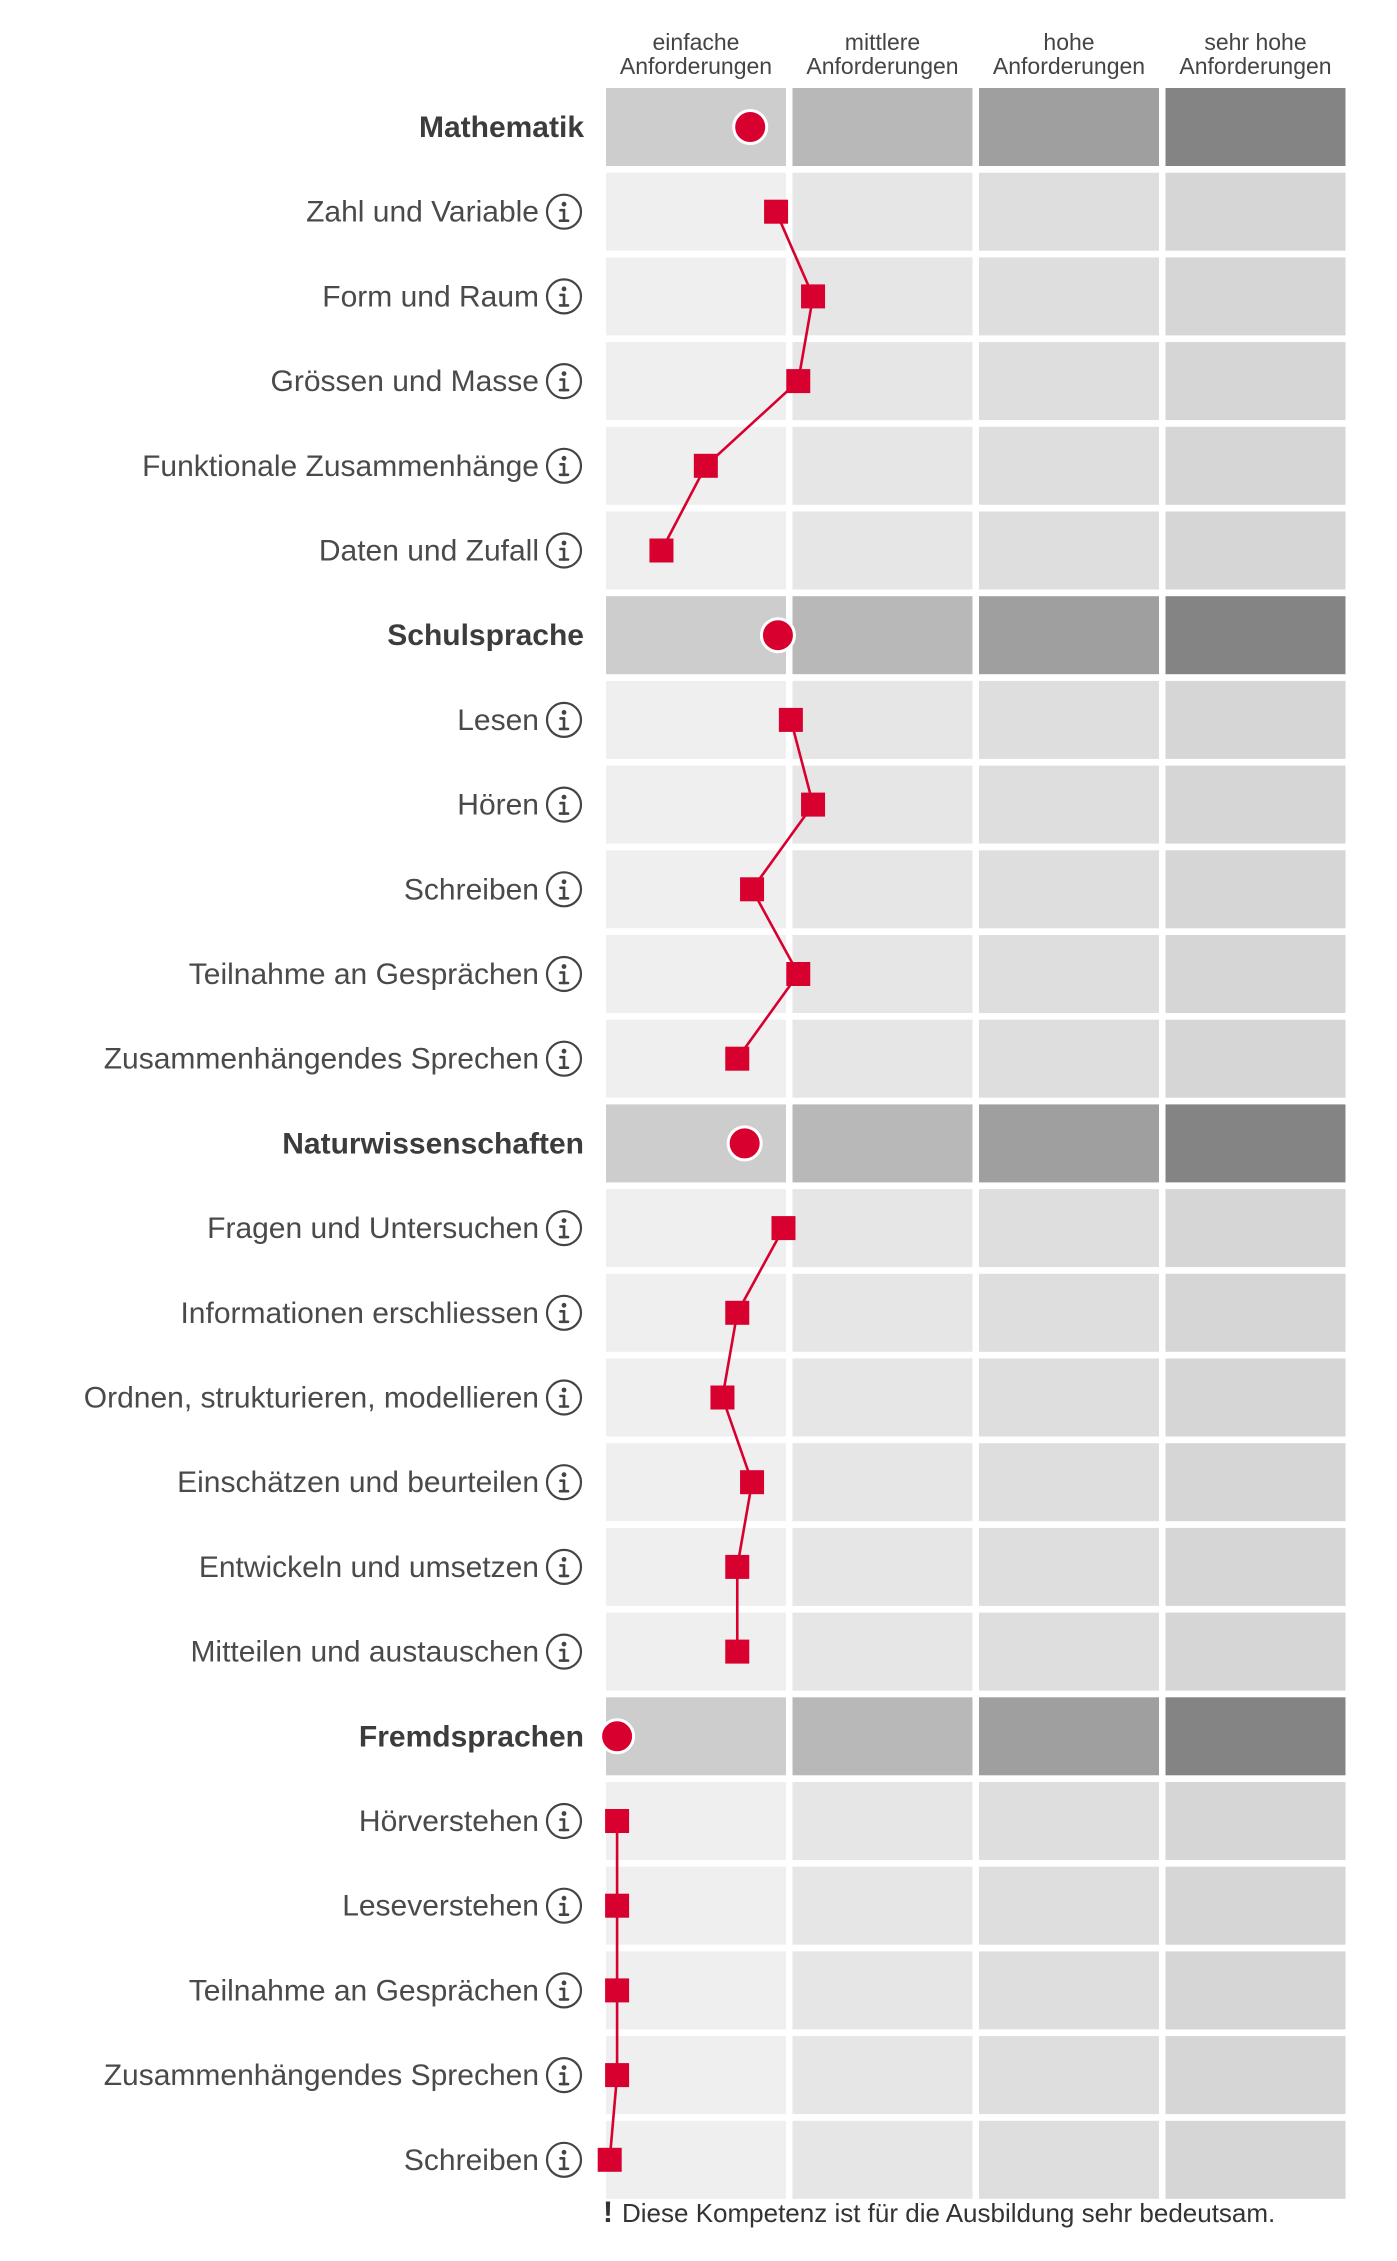 The image size is (1397, 2261). What do you see at coordinates (498, 805) in the screenshot?
I see `competency-label: Hören` at bounding box center [498, 805].